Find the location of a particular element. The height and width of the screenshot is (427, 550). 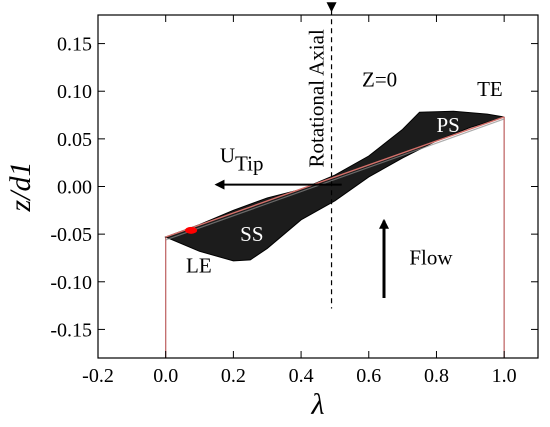

x-tick-label-6: 1.0 is located at coordinates (504, 376).